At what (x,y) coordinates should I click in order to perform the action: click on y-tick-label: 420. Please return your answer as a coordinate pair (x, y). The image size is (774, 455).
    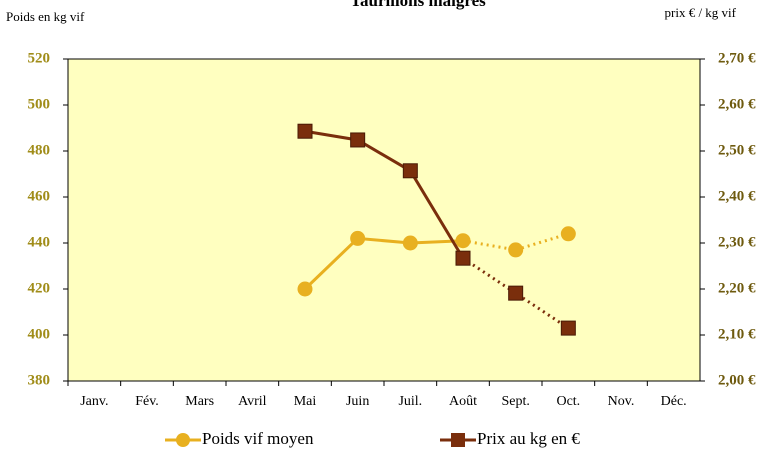
    Looking at the image, I should click on (39, 288).